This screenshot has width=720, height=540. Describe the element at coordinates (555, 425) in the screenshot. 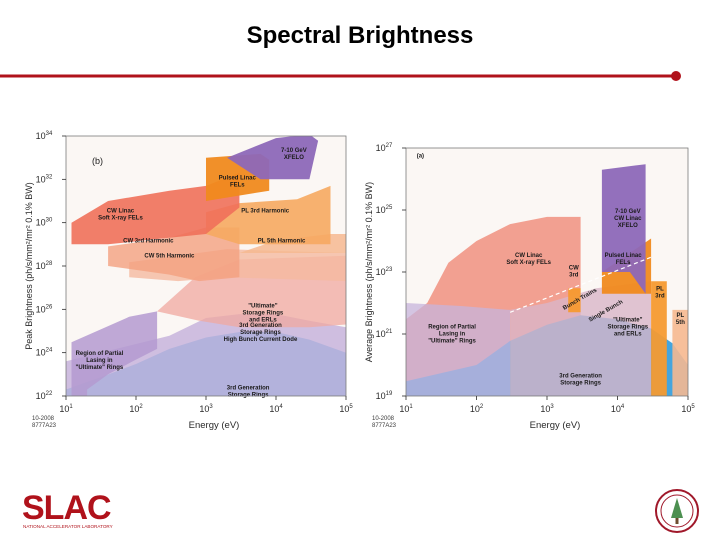

I see `panel-a-x-axis-label: Energy (eV)` at that location.